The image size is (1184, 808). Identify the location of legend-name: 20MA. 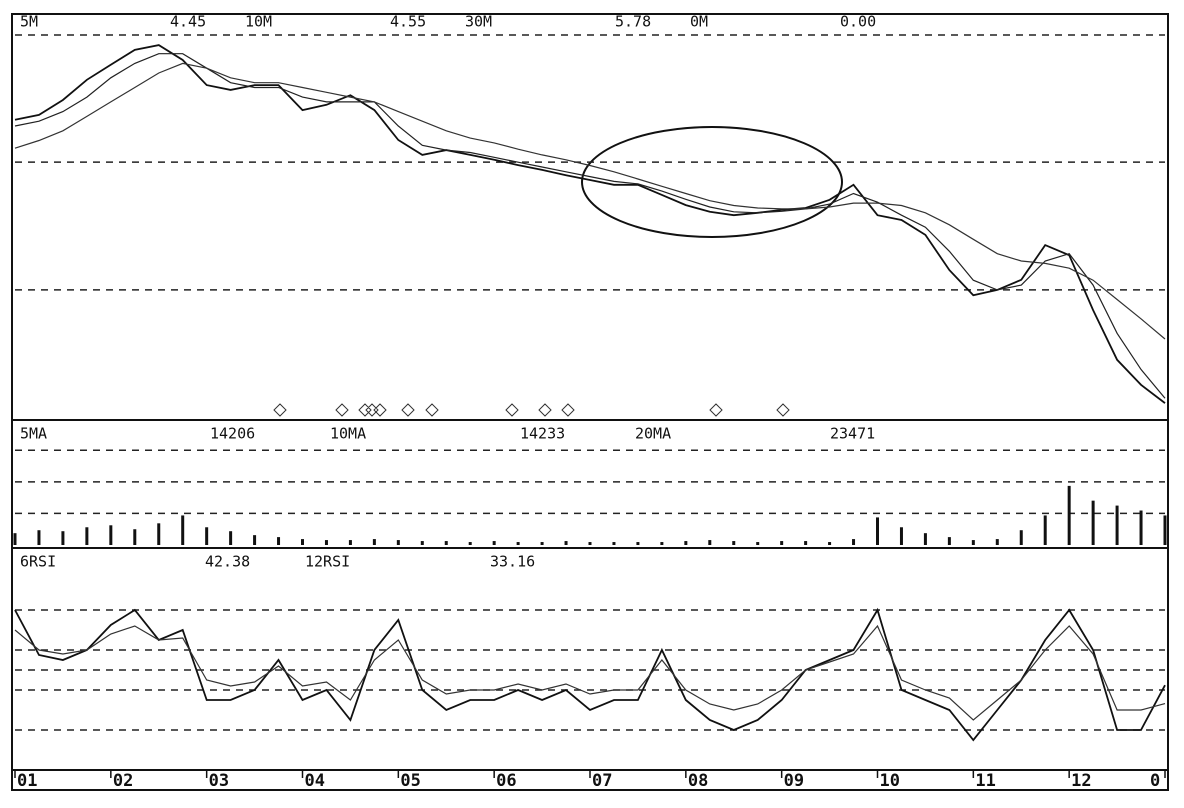
(653, 434).